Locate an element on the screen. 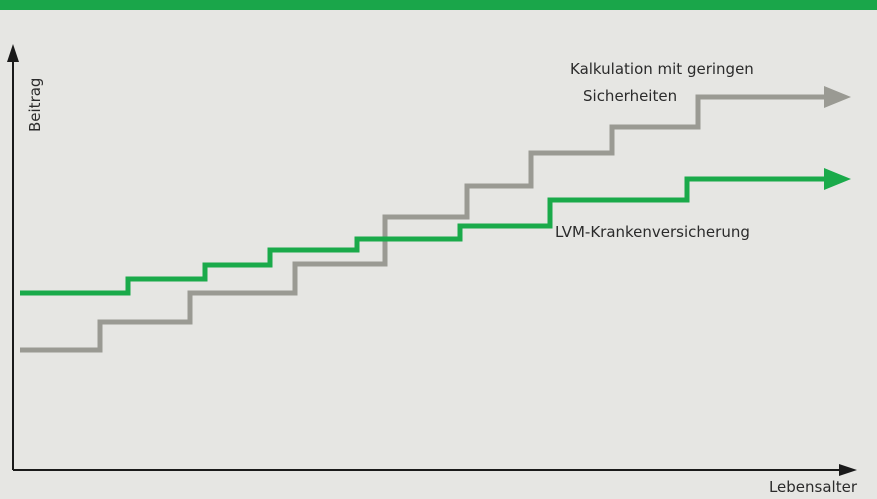 This screenshot has height=499, width=877. y-axis-label: Beitrag is located at coordinates (35, 105).